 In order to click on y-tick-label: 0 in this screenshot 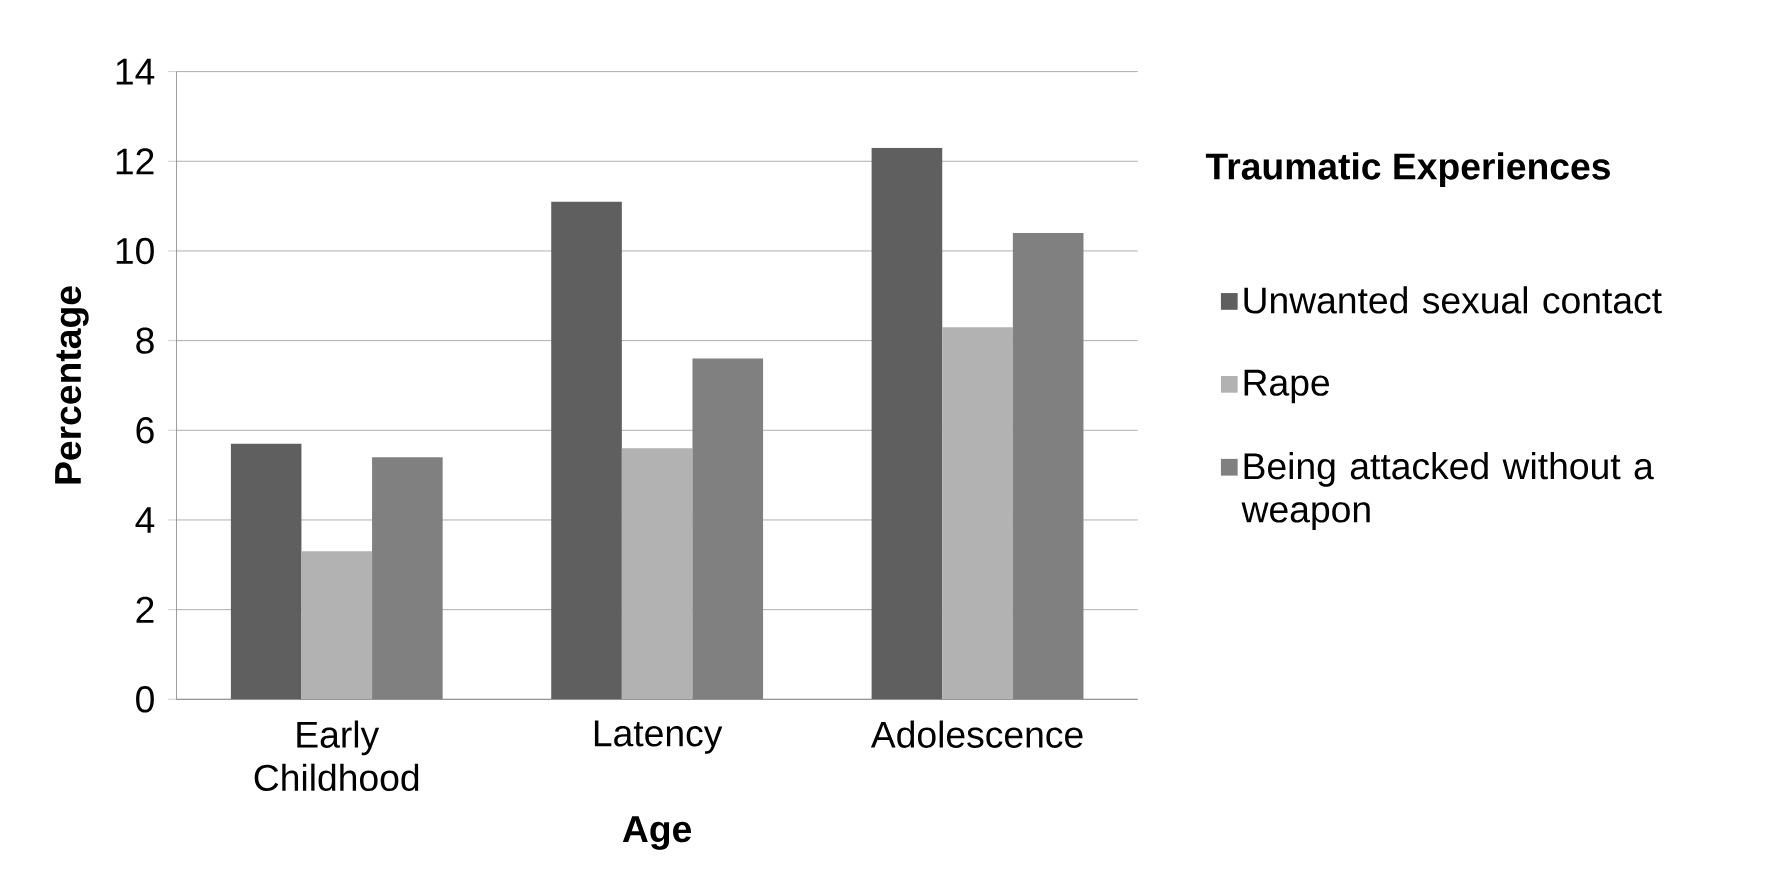, I will do `click(145, 699)`.